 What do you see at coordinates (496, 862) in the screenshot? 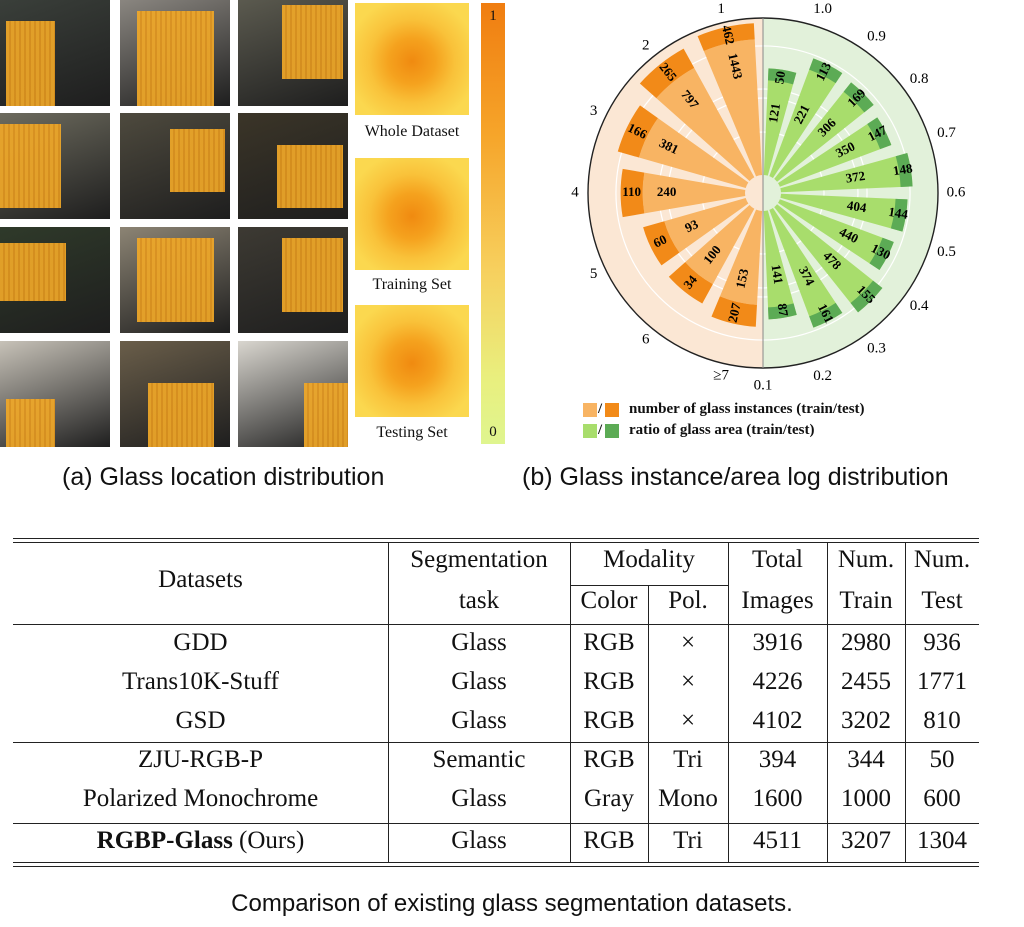
I see `bottom-rule` at bounding box center [496, 862].